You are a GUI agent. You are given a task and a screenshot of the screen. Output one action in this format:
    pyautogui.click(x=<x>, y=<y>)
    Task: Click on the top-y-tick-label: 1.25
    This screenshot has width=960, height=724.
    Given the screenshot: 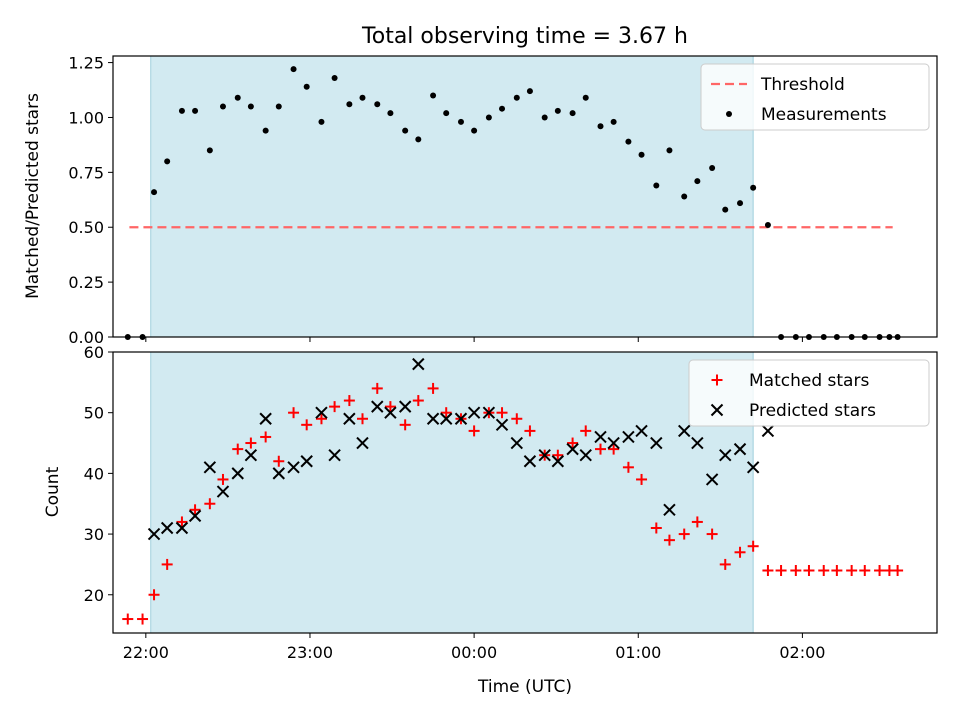 What is the action you would take?
    pyautogui.click(x=86, y=63)
    